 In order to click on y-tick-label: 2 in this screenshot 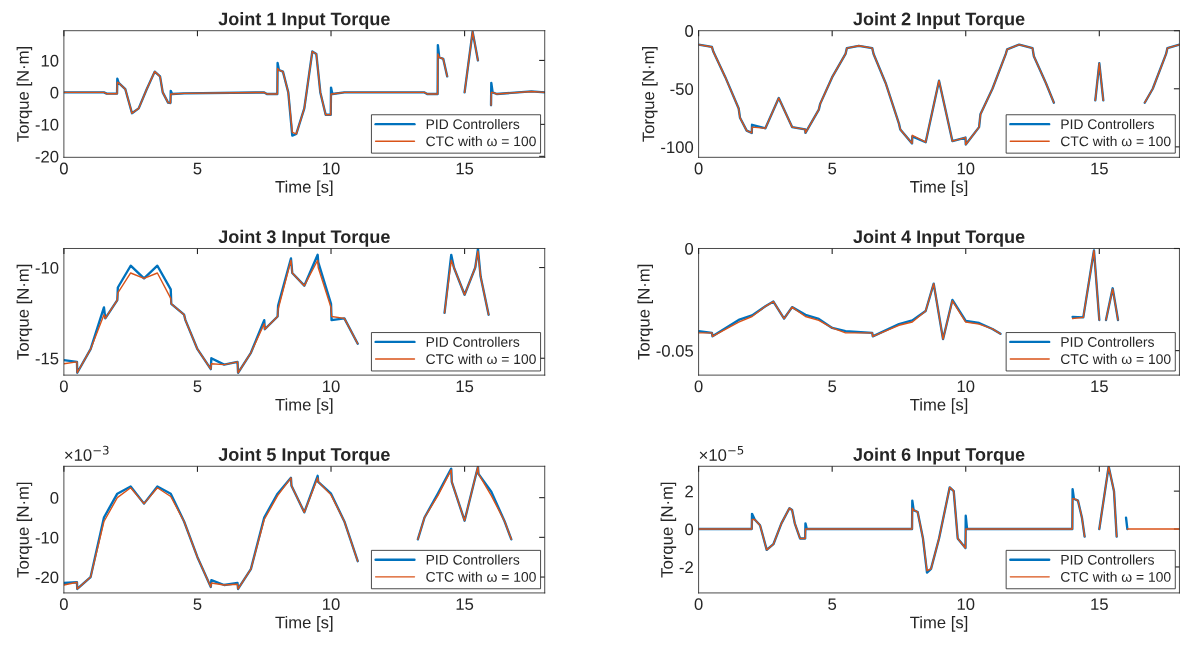, I will do `click(689, 491)`.